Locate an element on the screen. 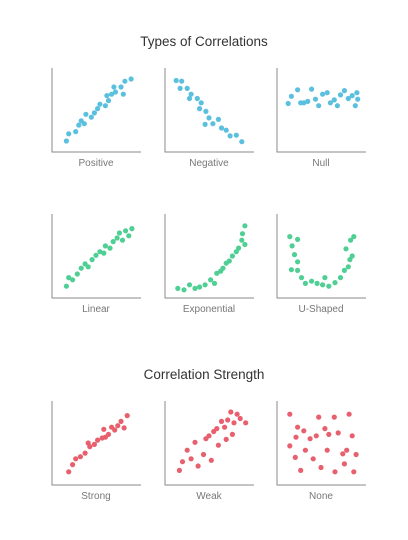 This screenshot has width=408, height=540. scatter-plot-positive is located at coordinates (96, 110).